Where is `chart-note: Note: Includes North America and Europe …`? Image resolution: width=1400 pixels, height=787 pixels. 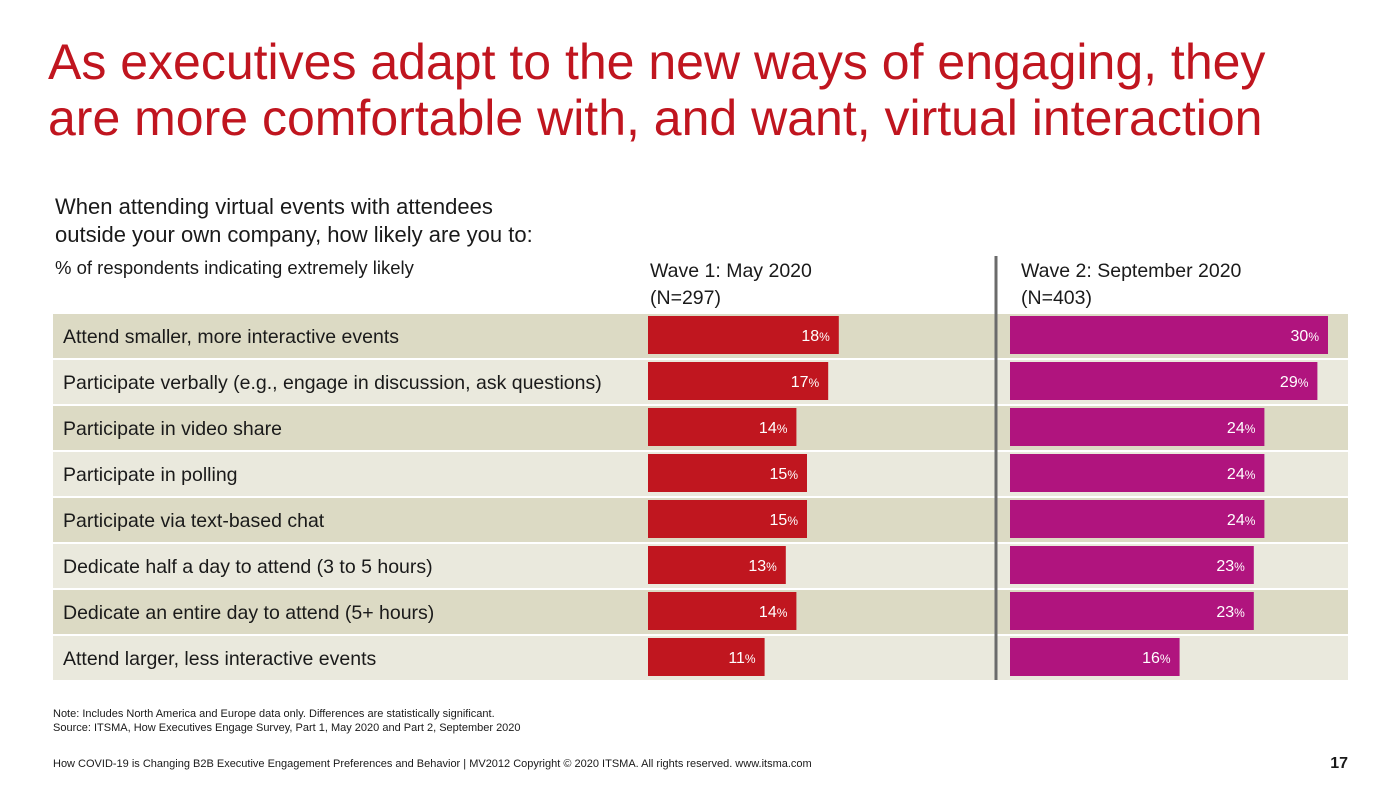
chart-note: Note: Includes North America and Europe … is located at coordinates (287, 721).